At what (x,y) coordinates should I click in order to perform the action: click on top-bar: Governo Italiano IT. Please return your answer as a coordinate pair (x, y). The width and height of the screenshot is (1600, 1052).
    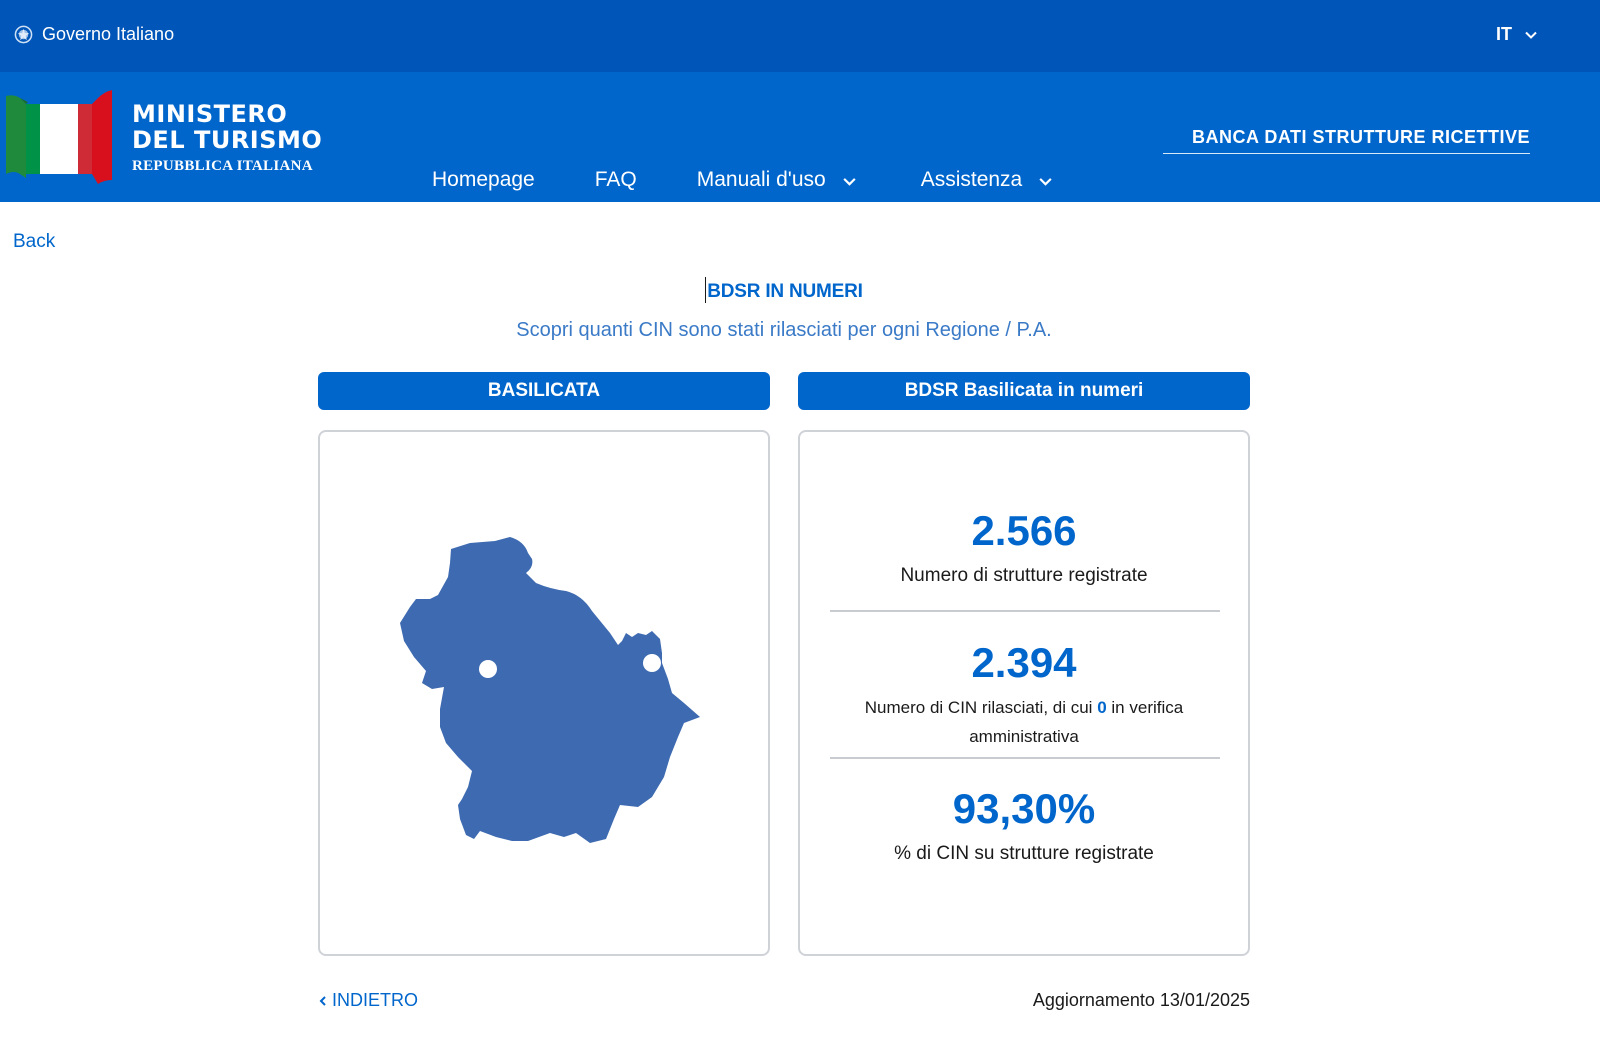
    Looking at the image, I should click on (800, 36).